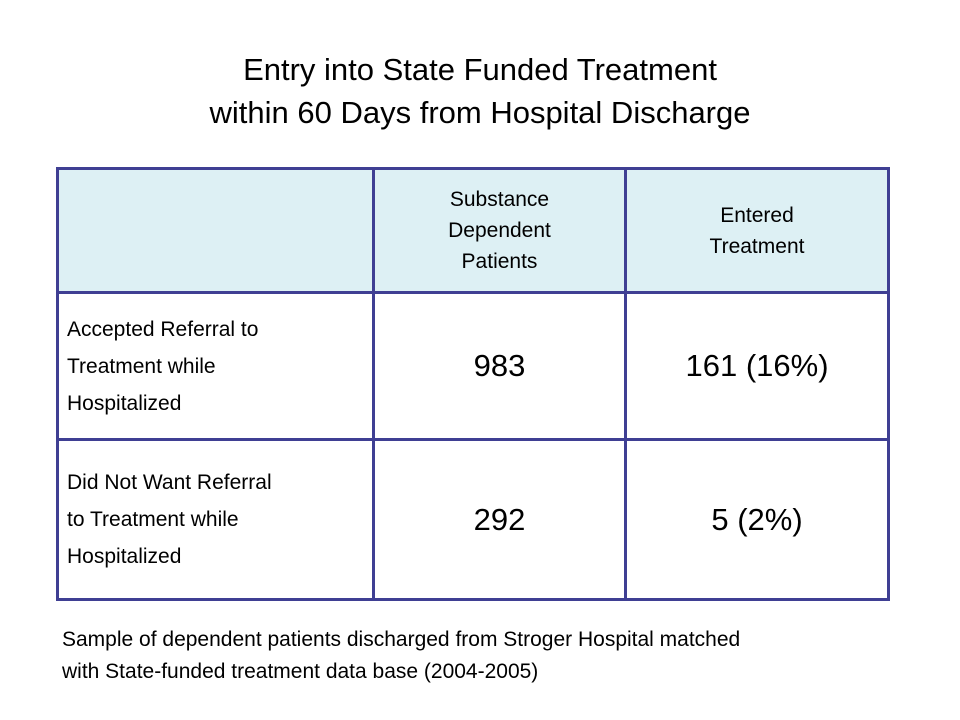 The image size is (960, 720). Describe the element at coordinates (169, 482) in the screenshot. I see `row-label-line: Did Not Want Referral` at that location.